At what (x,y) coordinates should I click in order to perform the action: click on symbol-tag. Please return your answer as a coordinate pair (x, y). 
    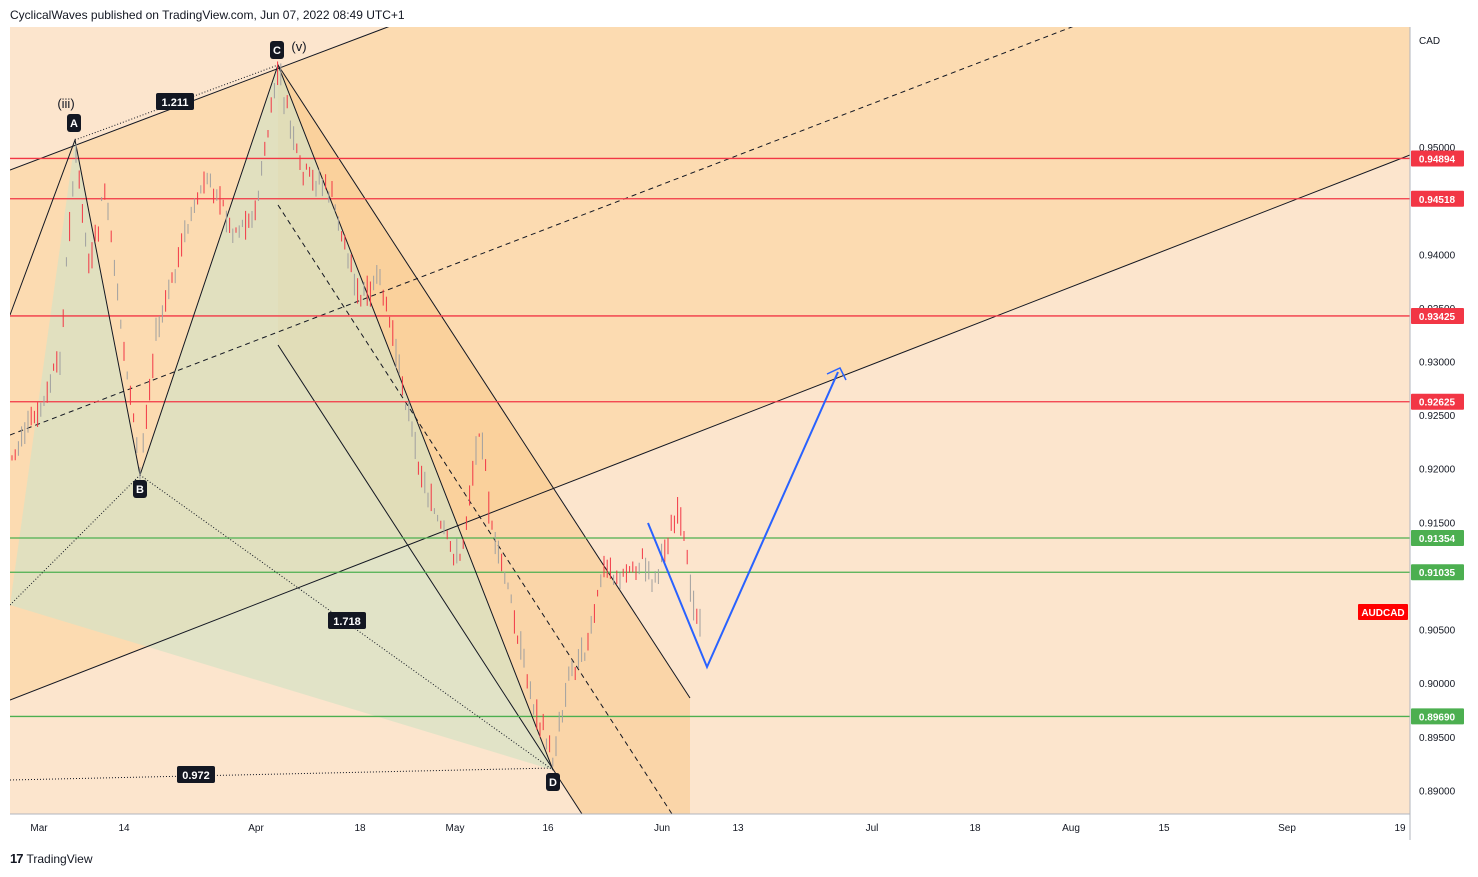
    Looking at the image, I should click on (1383, 612).